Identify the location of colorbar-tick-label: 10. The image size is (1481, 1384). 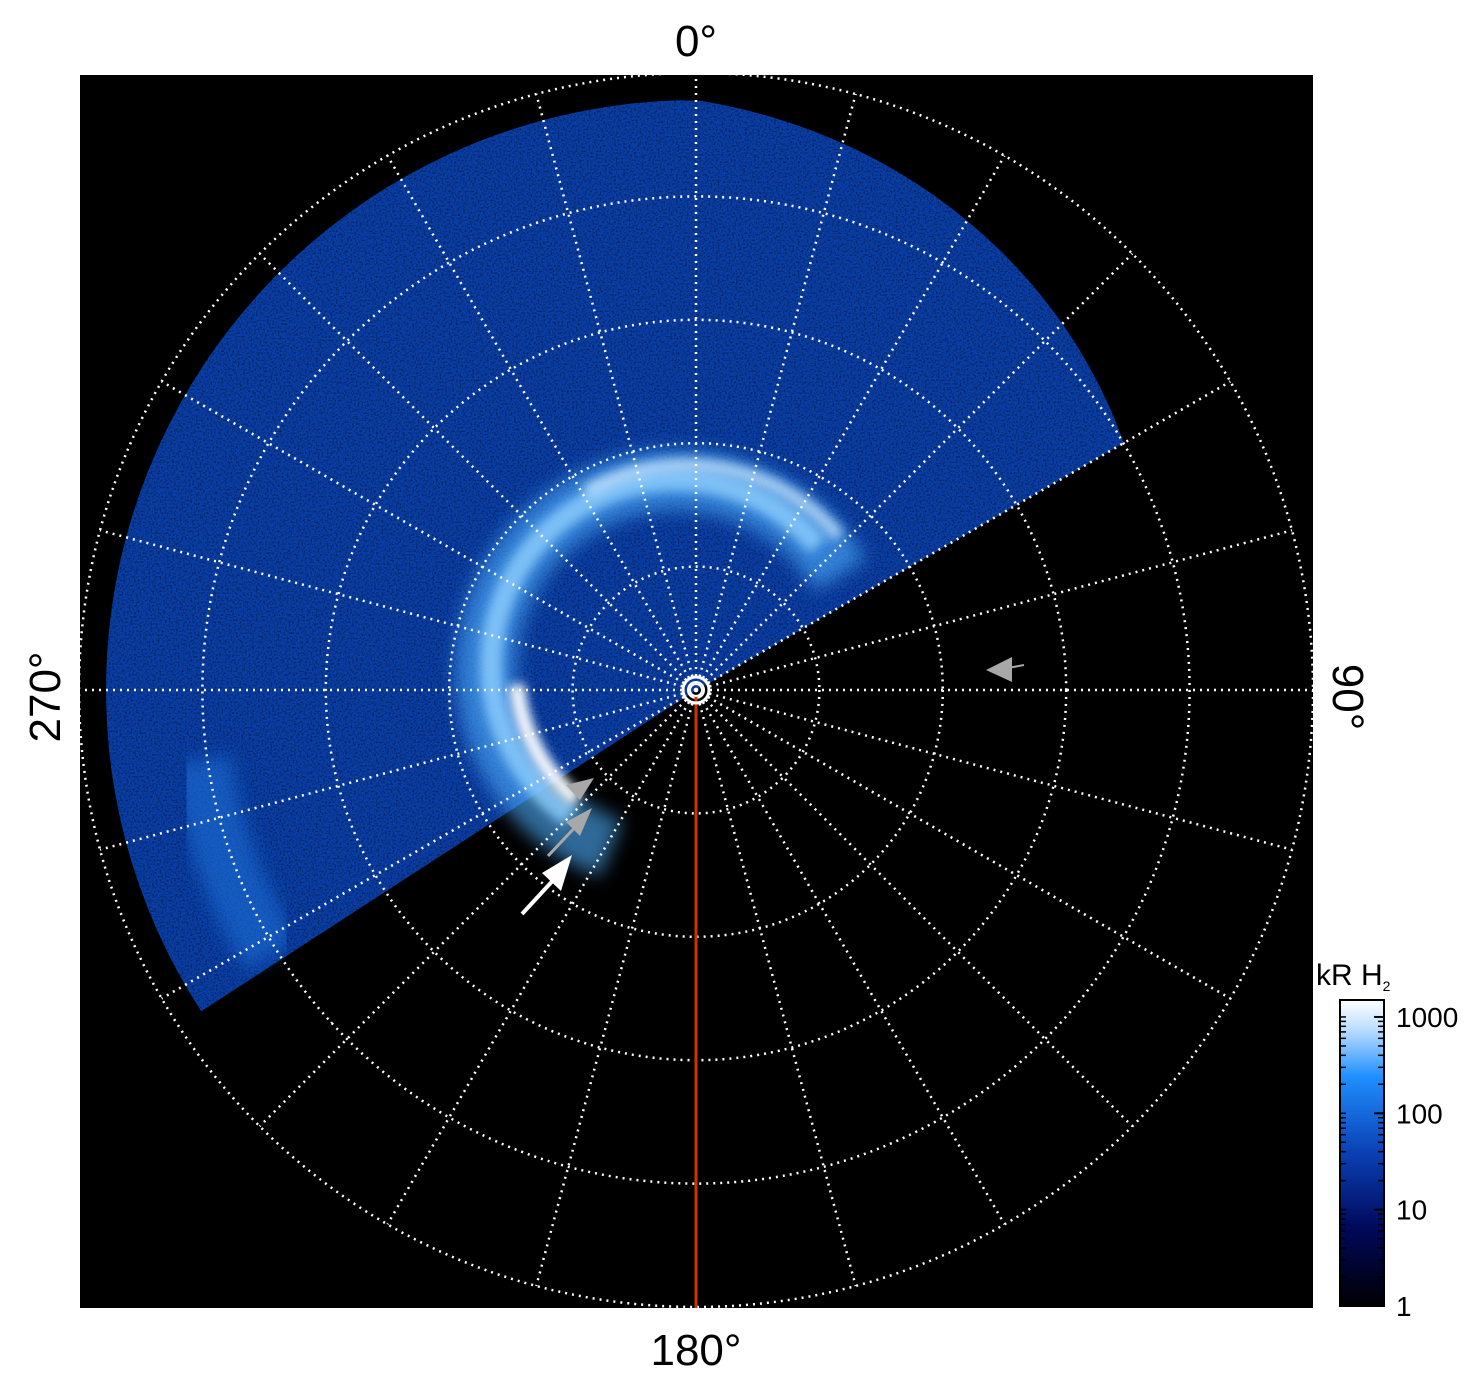
(1411, 1210).